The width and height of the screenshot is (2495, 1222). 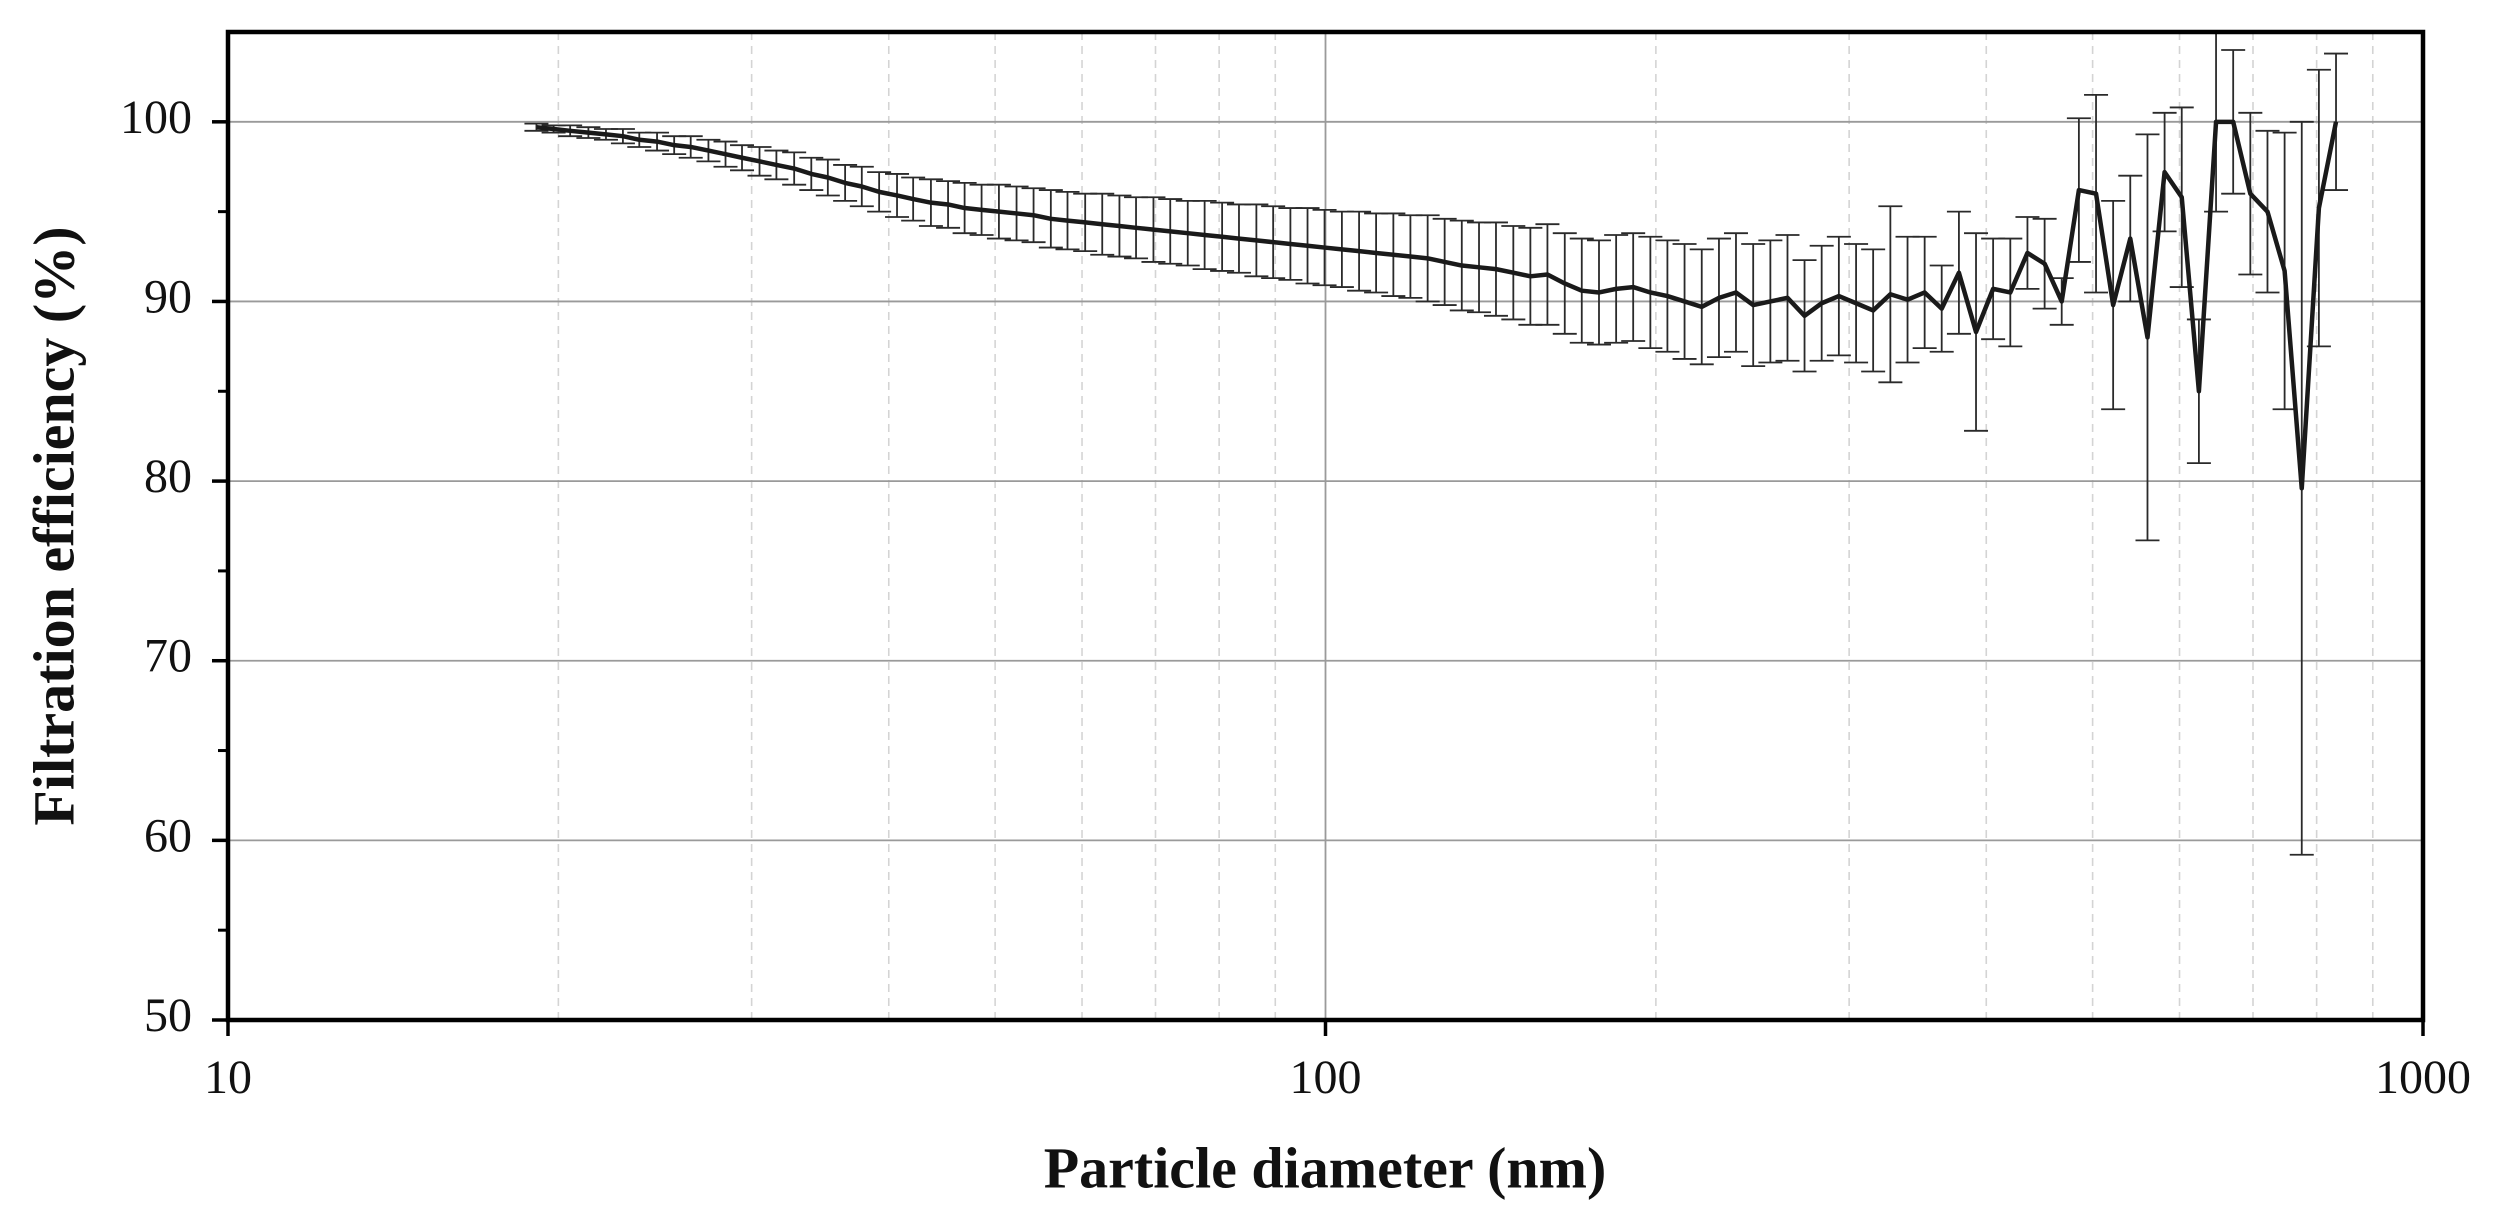 I want to click on x-tick-label: 100, so click(x=1326, y=1077).